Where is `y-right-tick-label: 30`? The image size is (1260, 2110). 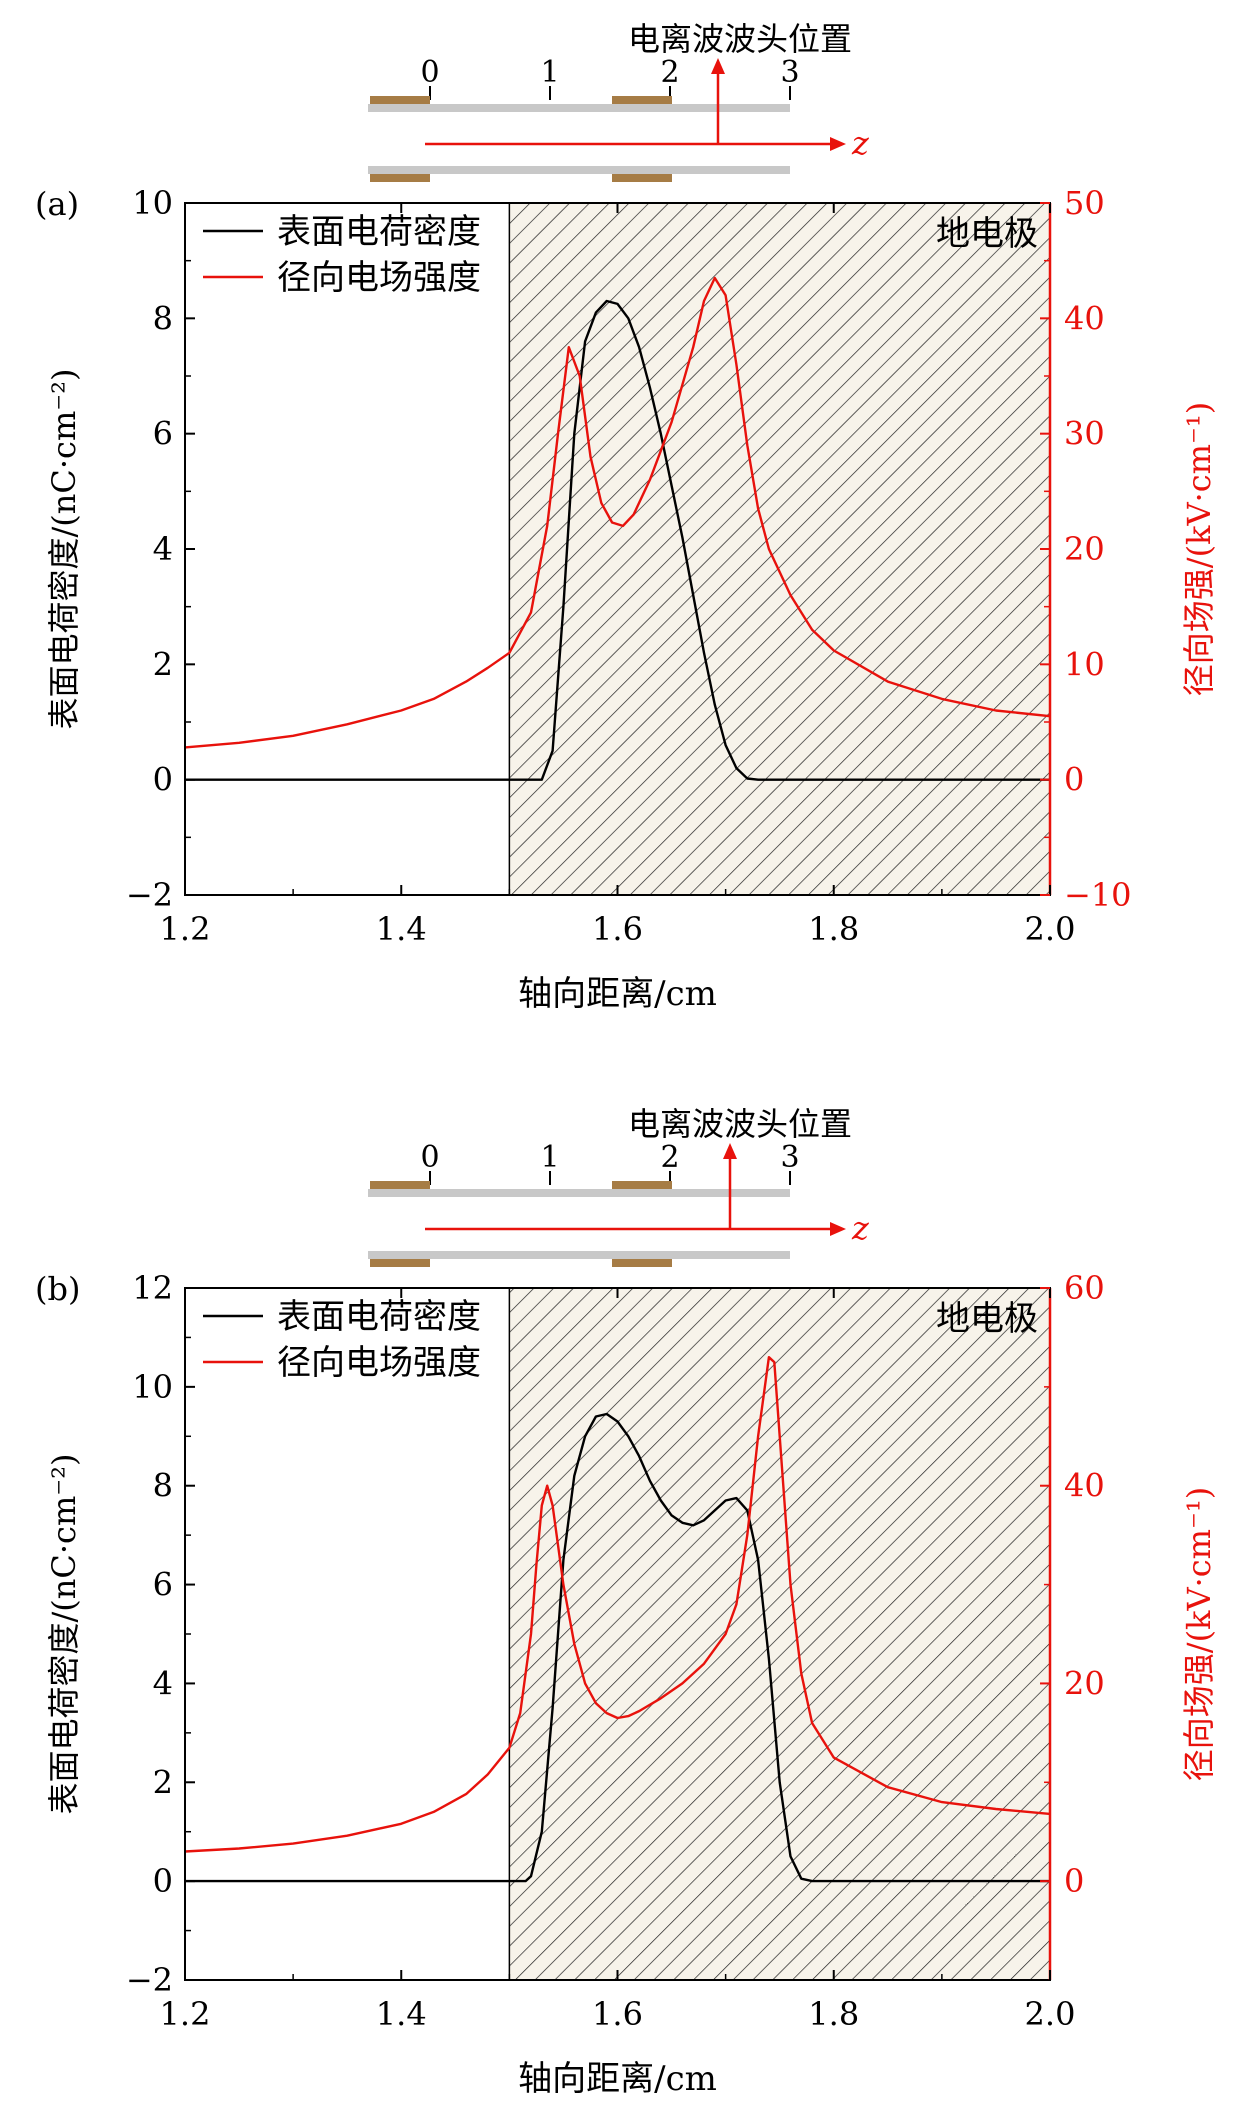
y-right-tick-label: 30 is located at coordinates (1084, 434).